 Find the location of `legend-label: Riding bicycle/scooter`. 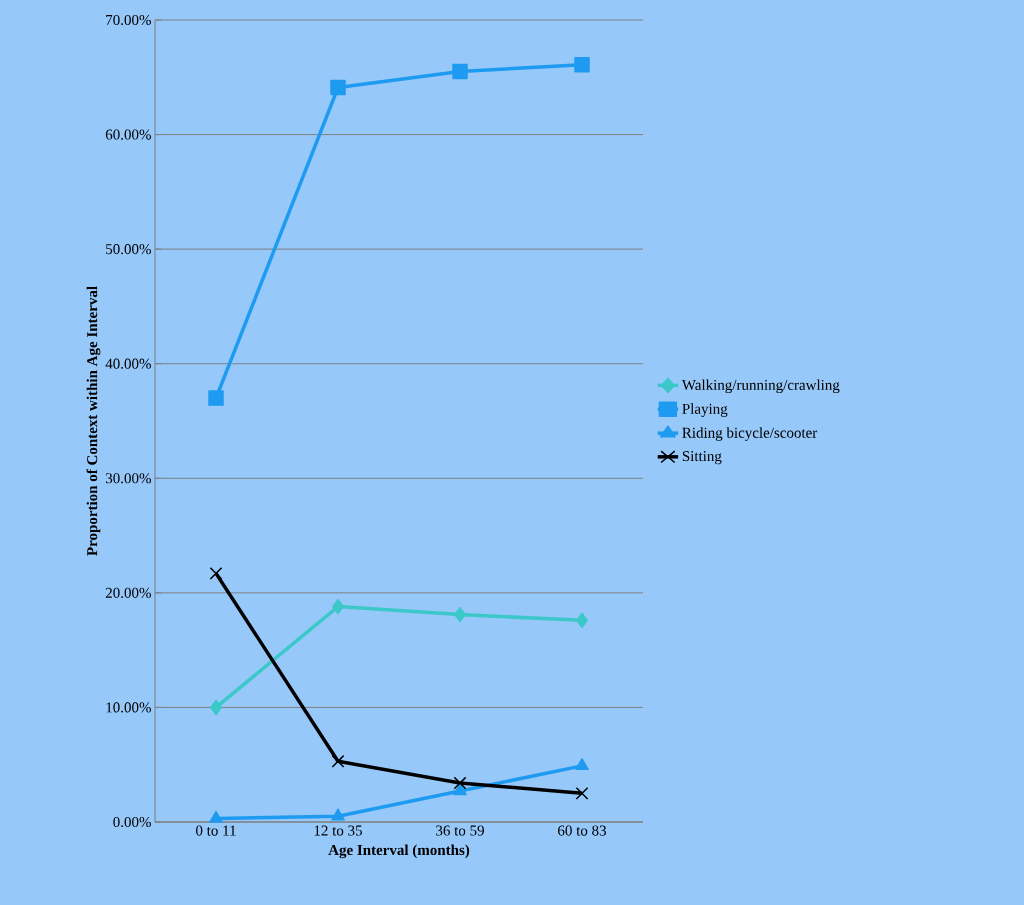

legend-label: Riding bicycle/scooter is located at coordinates (750, 434).